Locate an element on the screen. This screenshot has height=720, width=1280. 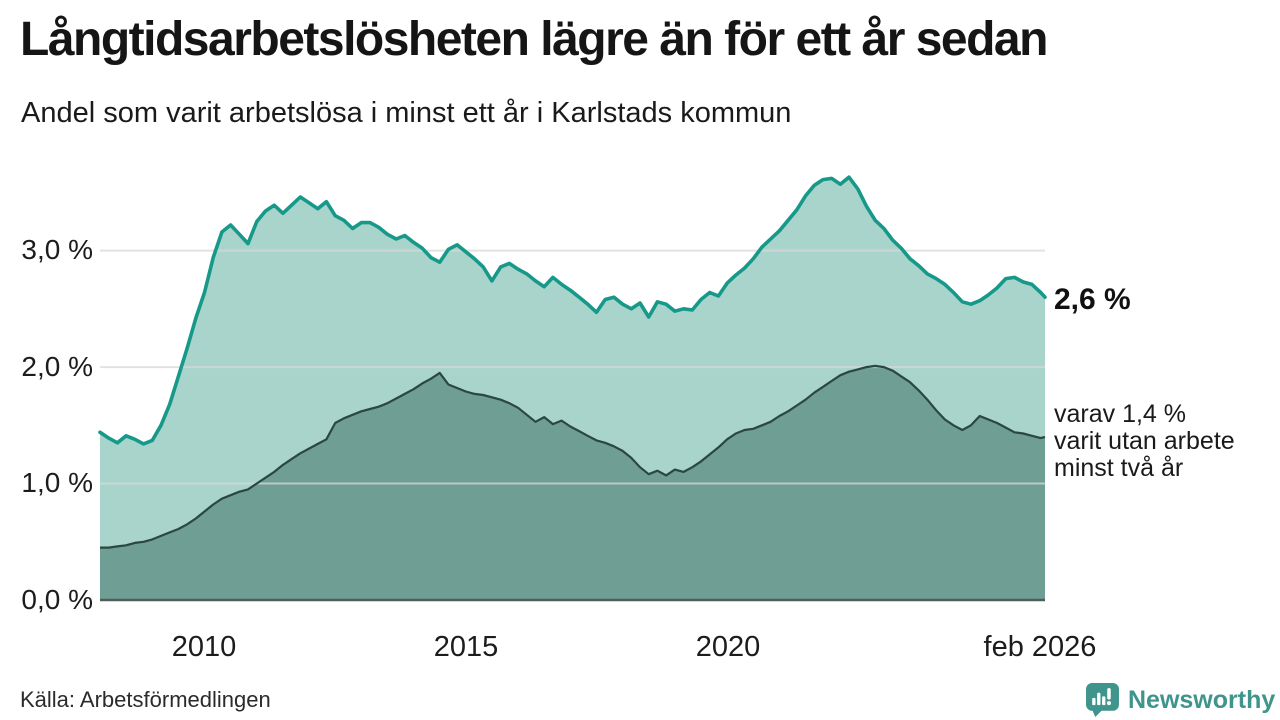
end-value-label-total: 2,6 % is located at coordinates (1092, 299).